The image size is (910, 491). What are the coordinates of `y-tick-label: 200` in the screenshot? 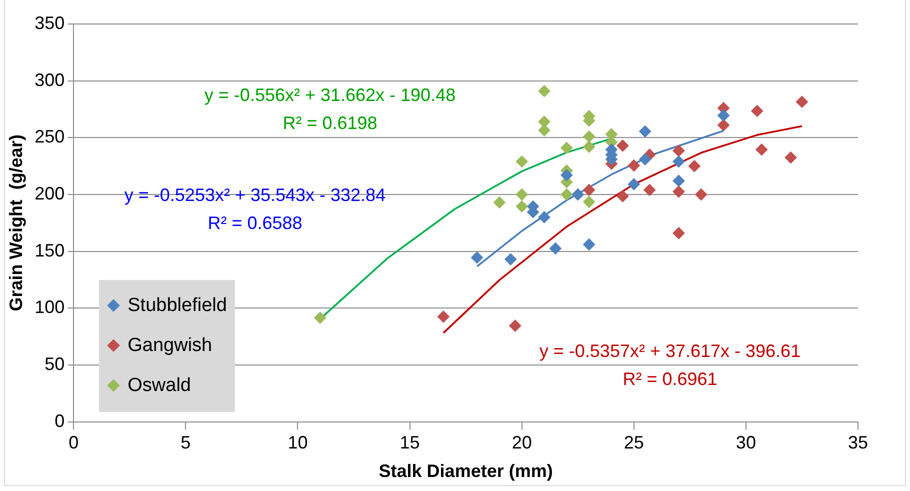 It's located at (49, 193).